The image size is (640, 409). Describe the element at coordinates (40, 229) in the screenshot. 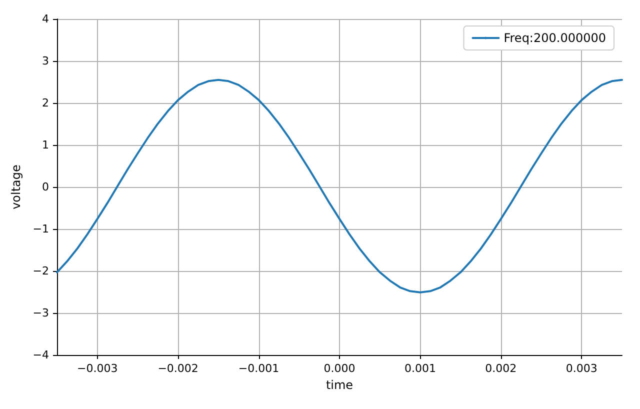

I see `y-tick-label: −1` at that location.